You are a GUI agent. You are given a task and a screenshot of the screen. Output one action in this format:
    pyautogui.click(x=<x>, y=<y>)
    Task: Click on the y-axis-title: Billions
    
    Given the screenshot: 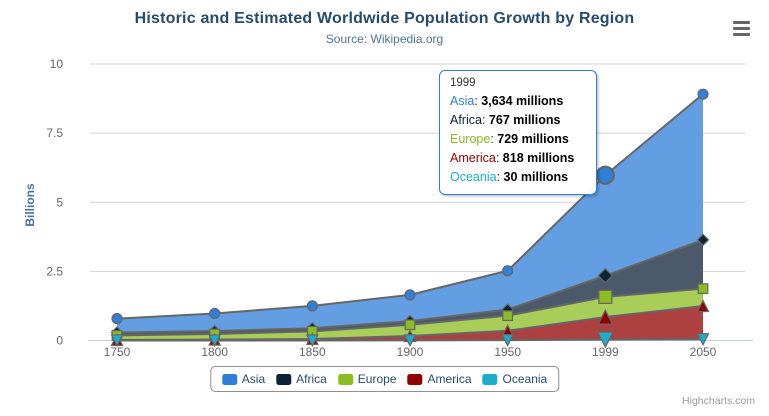 What is the action you would take?
    pyautogui.click(x=30, y=205)
    